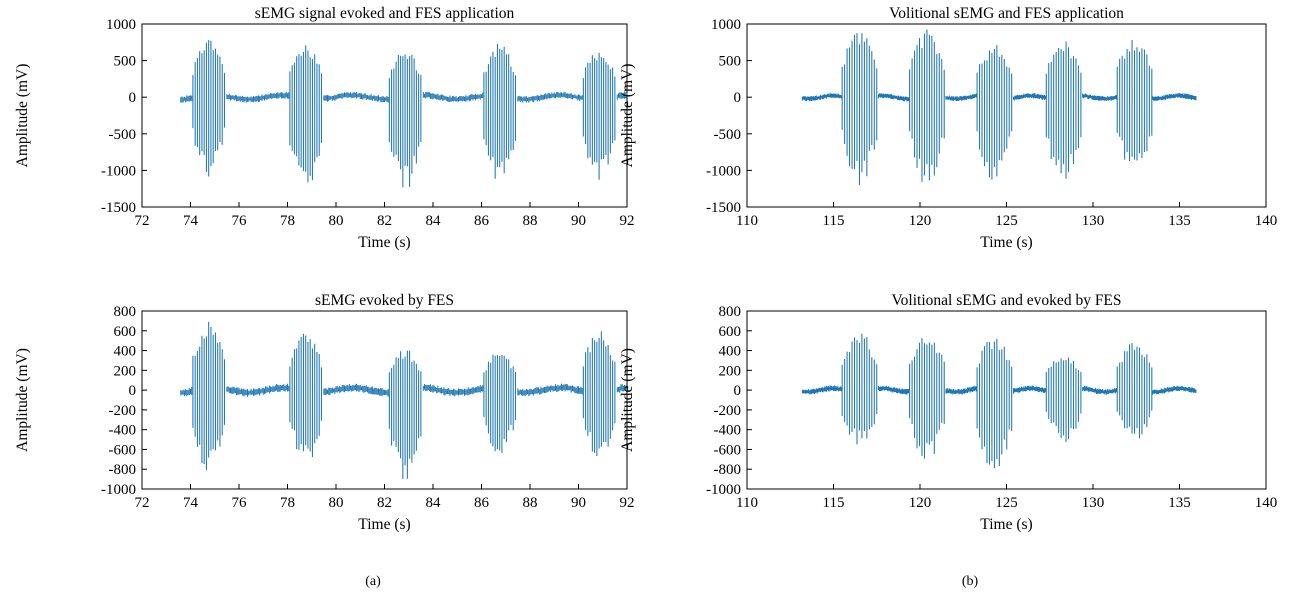 This screenshot has width=1293, height=595. What do you see at coordinates (1006, 13) in the screenshot?
I see `chart-title: Volitional sEMG and FES application` at bounding box center [1006, 13].